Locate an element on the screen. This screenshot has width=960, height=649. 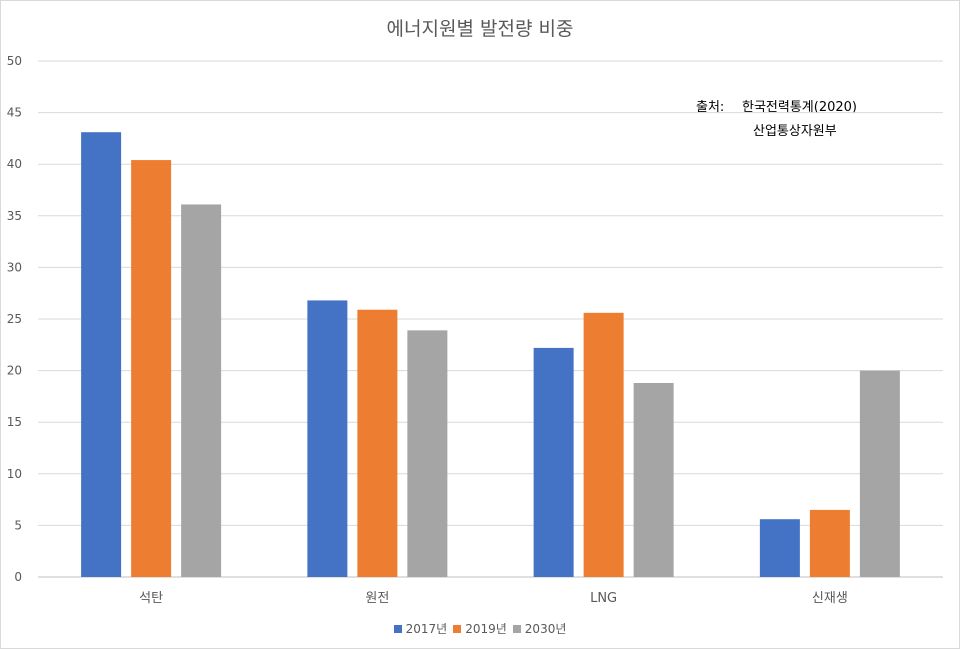
legend-item: 2019년 is located at coordinates (480, 628).